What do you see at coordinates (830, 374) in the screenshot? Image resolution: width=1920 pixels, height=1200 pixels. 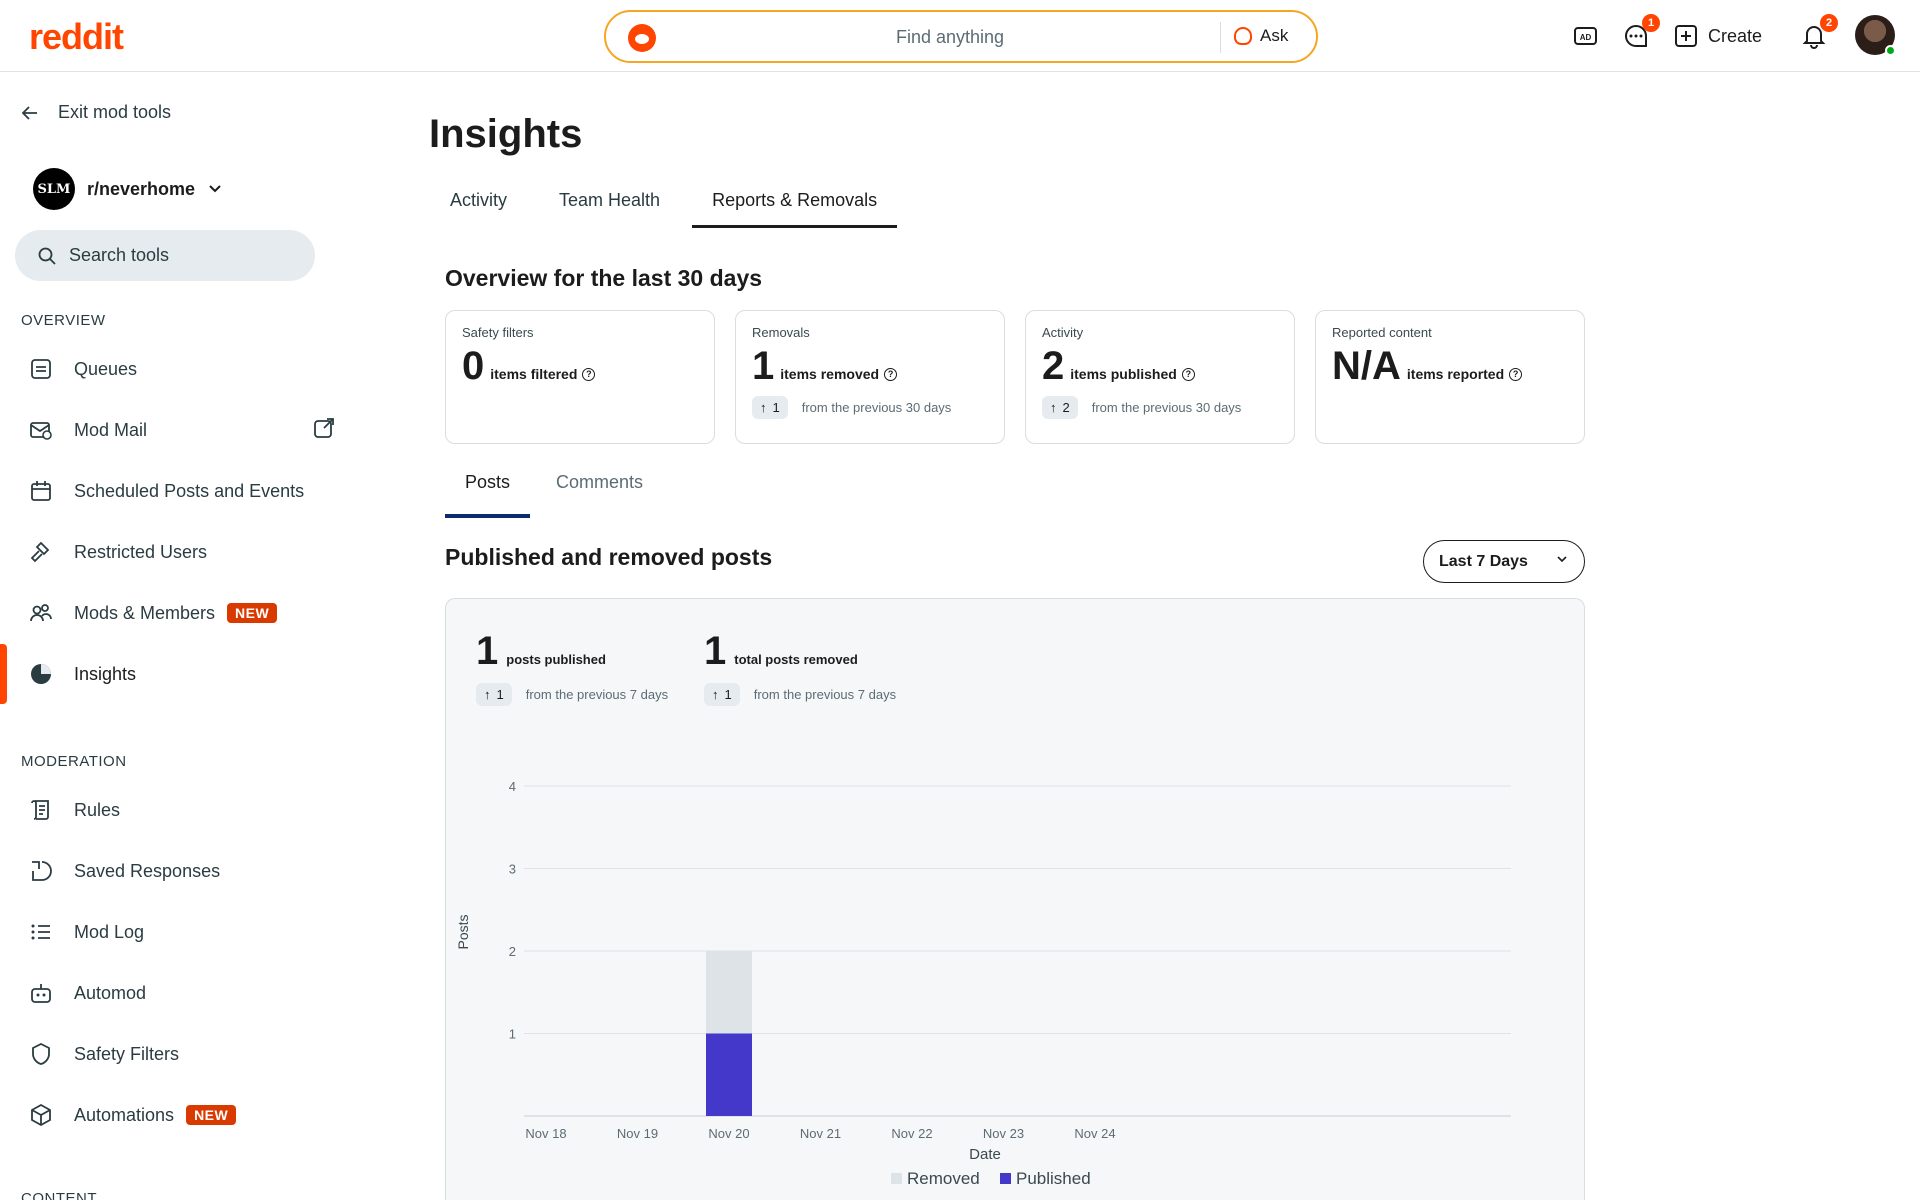 I see `card-unit: items removed` at bounding box center [830, 374].